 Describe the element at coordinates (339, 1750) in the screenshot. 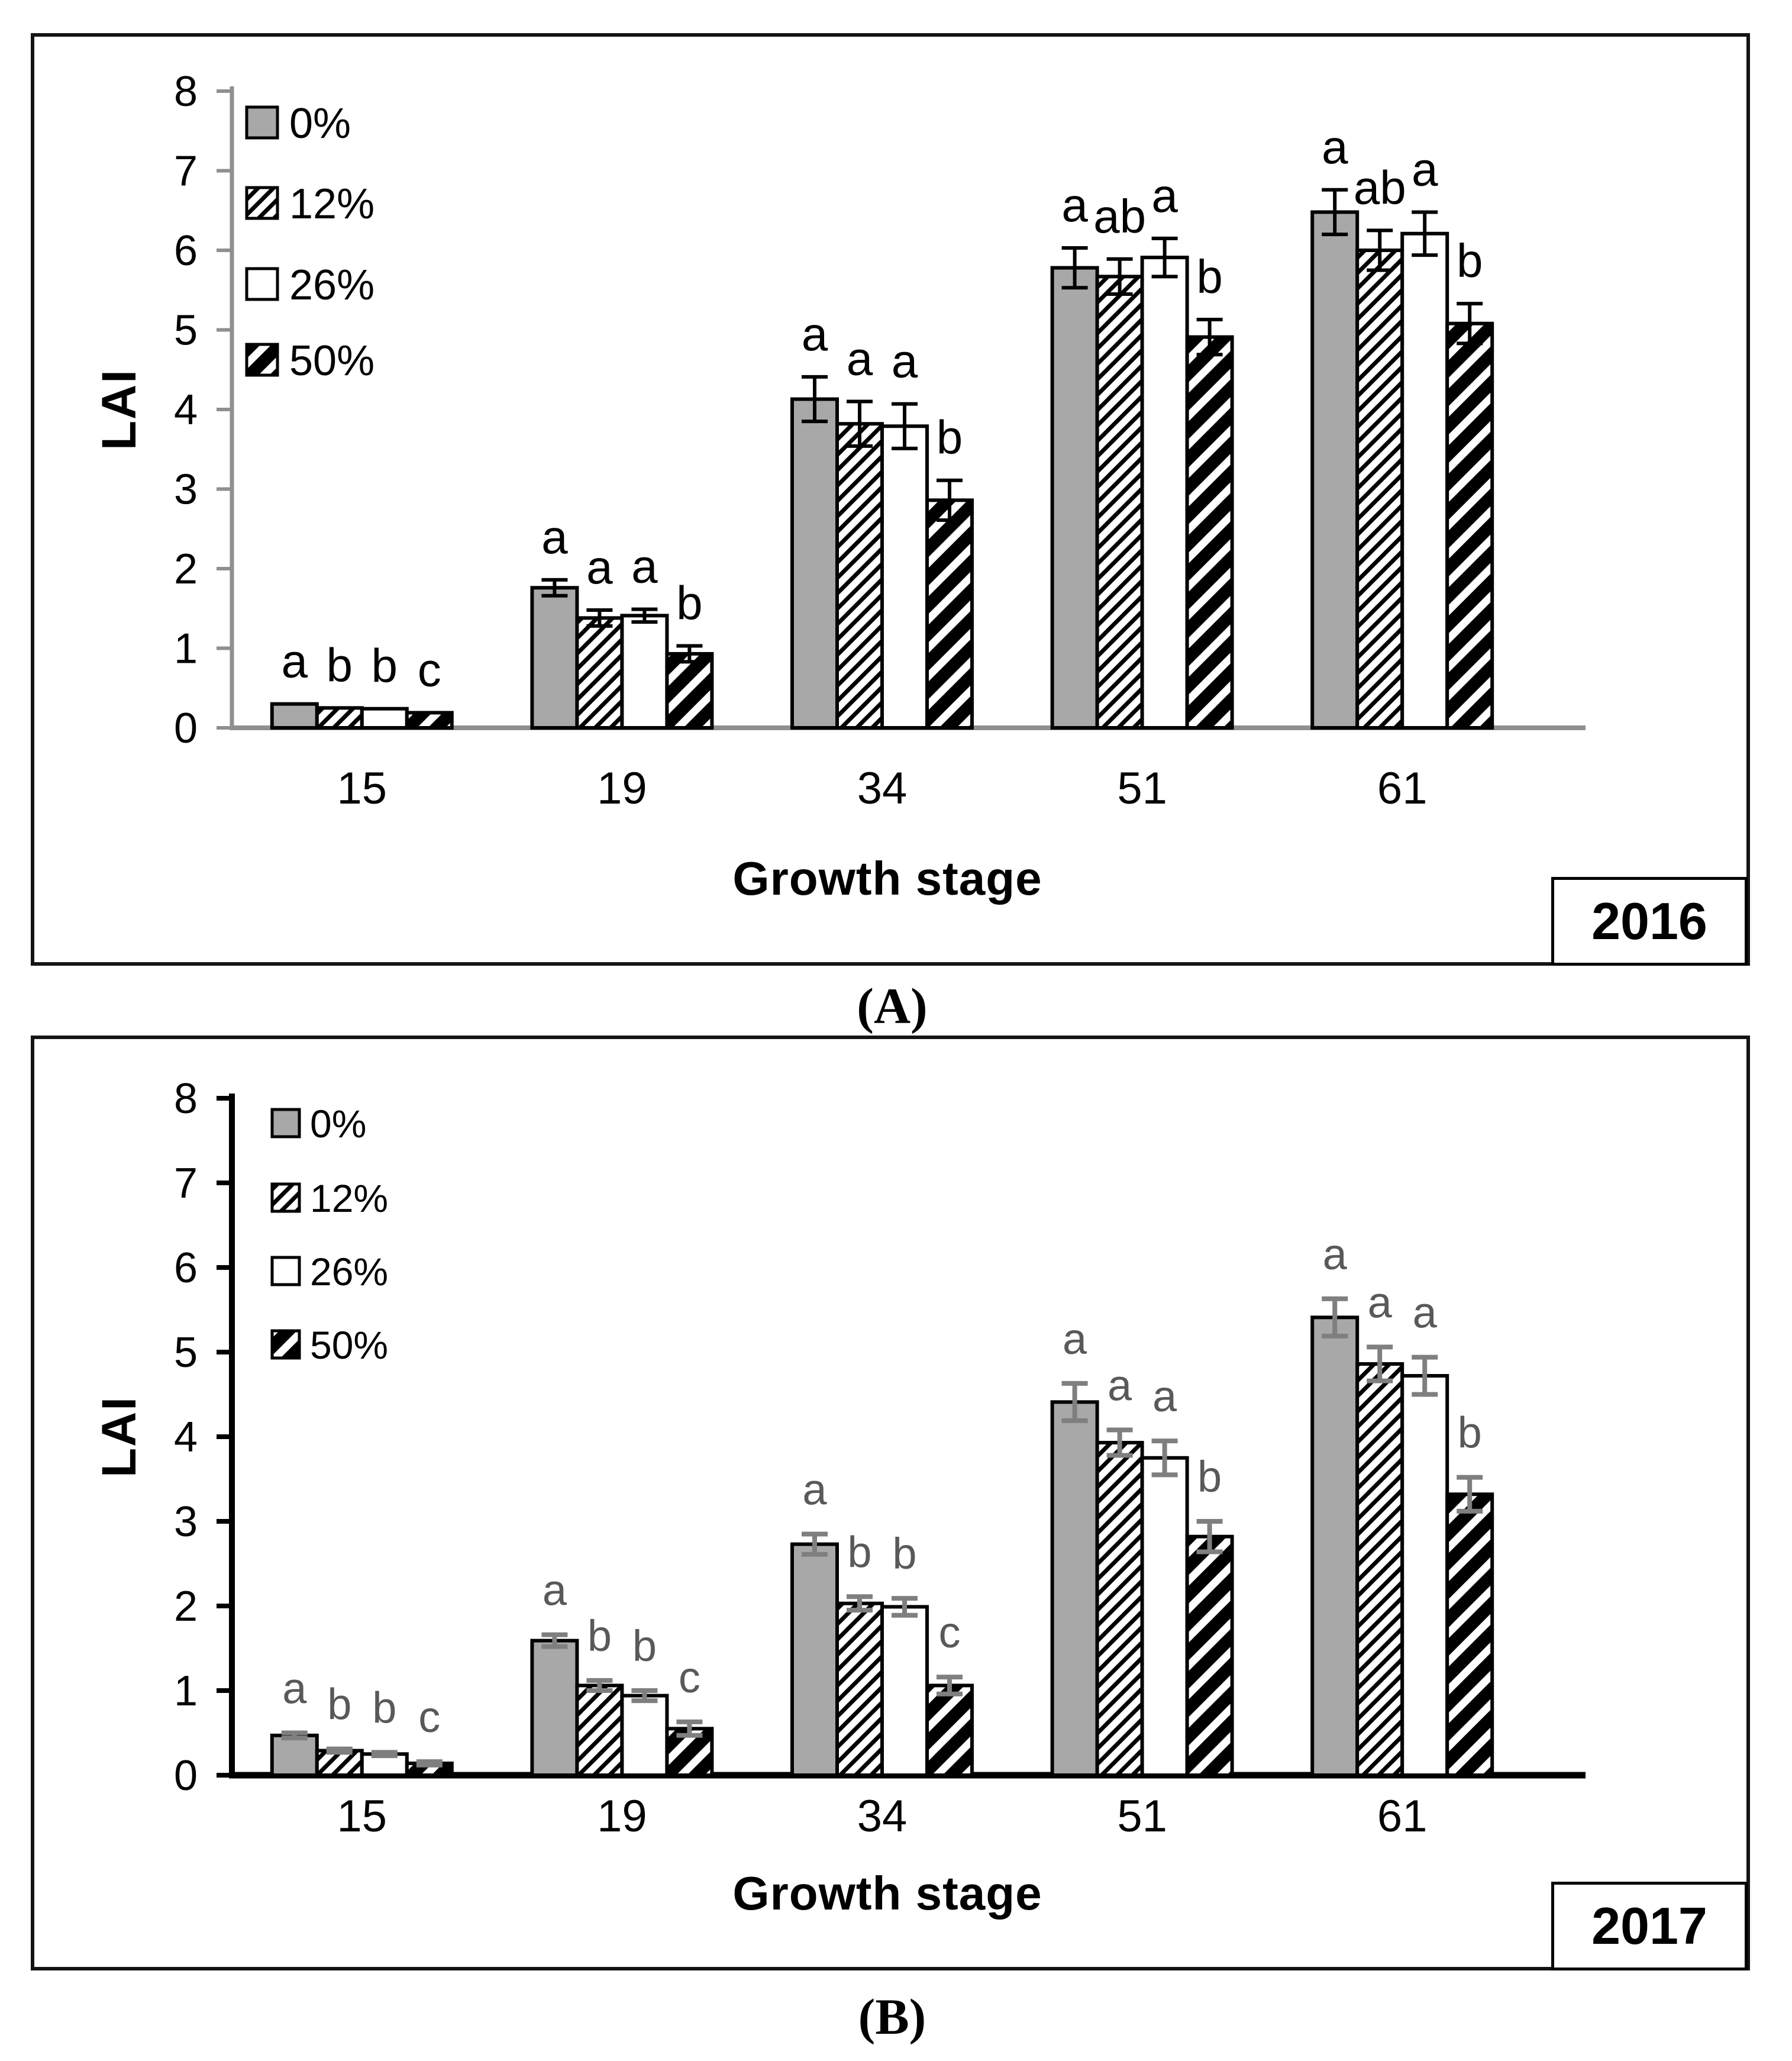

I see `error-bar-B-15-12%` at that location.